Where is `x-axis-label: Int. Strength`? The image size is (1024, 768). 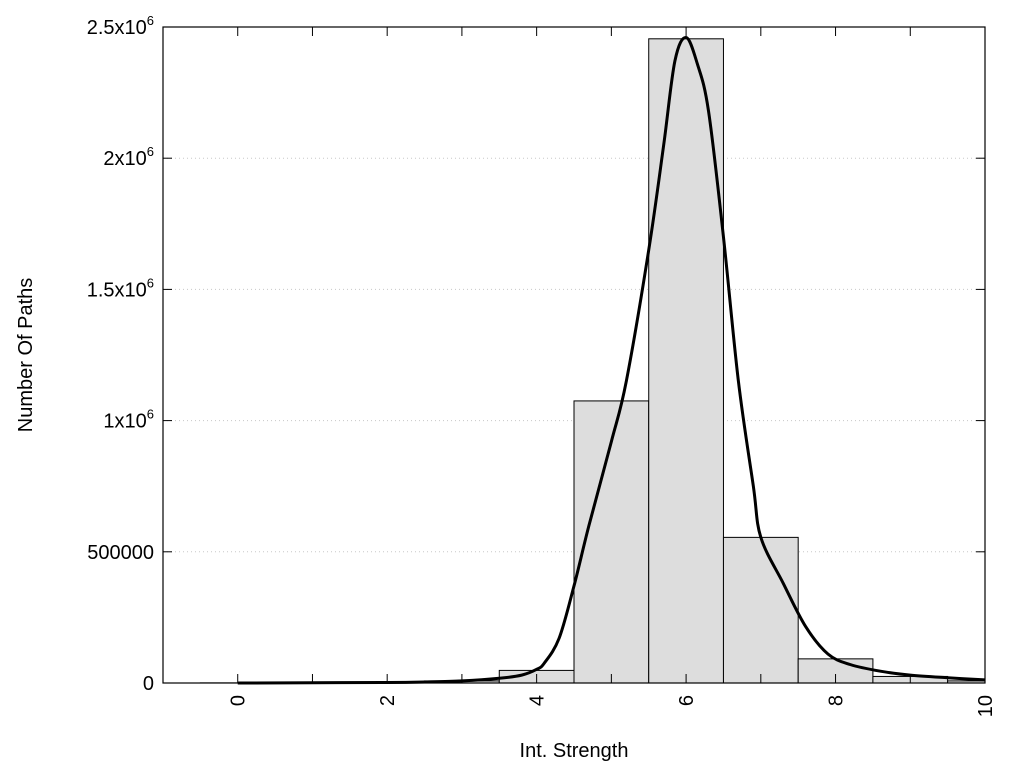 x-axis-label: Int. Strength is located at coordinates (574, 751).